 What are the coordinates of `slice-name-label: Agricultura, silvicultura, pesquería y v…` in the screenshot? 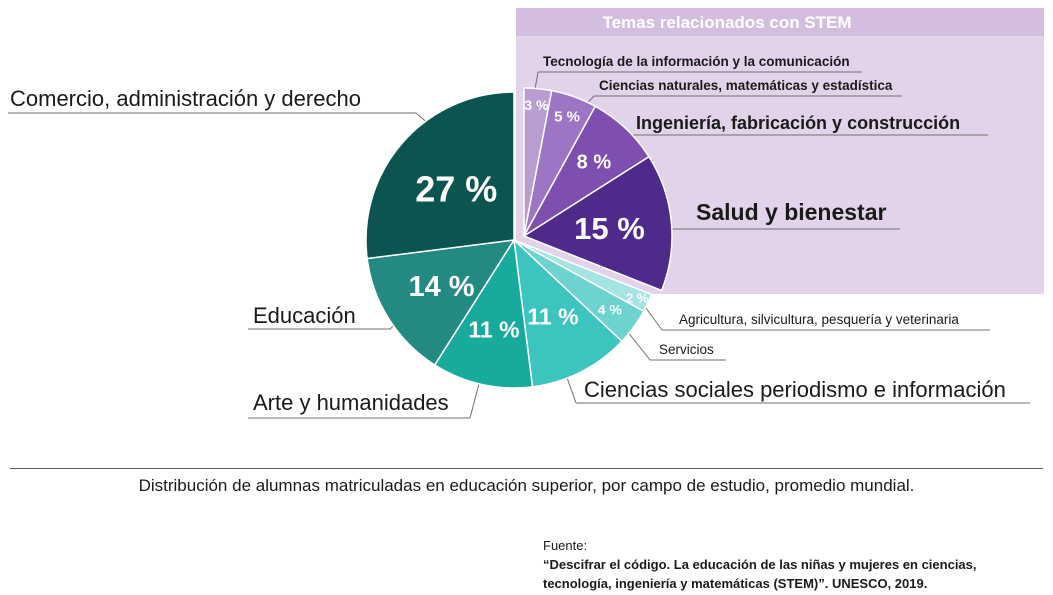 It's located at (819, 319).